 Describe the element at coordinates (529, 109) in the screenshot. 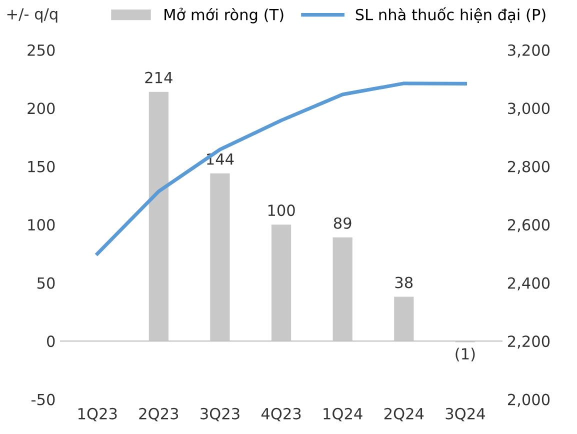

I see `y2-tick-label: 3,000` at that location.